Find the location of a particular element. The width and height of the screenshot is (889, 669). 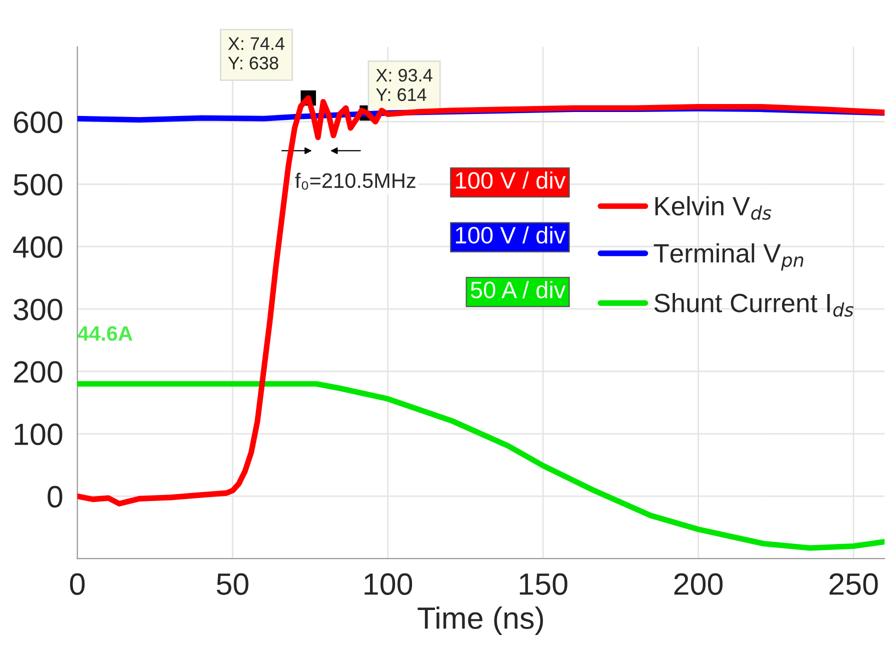

y-tick-label: 500 is located at coordinates (38, 185).